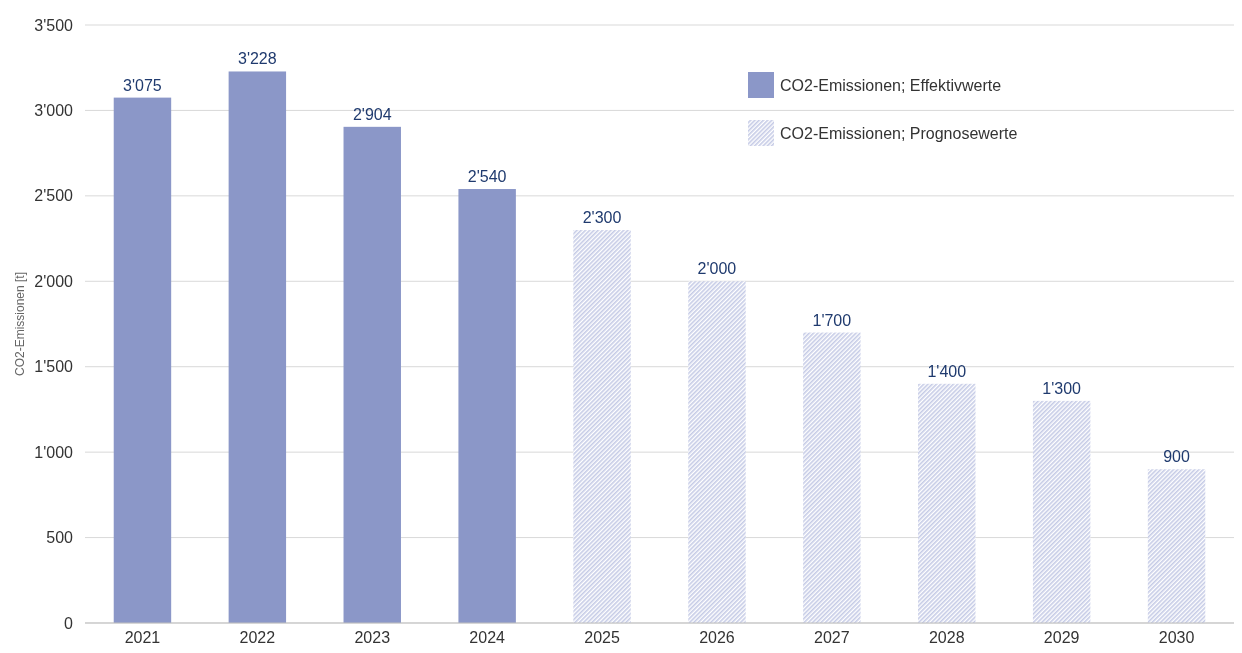 The width and height of the screenshot is (1242, 653). I want to click on y-tick-label: 2'500, so click(54, 196).